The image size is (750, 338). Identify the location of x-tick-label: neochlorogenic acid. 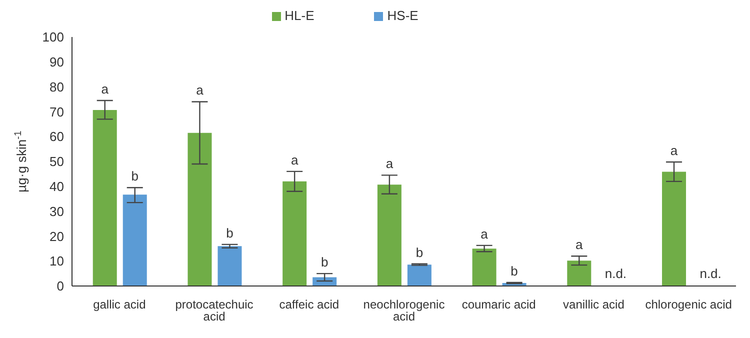
(404, 311).